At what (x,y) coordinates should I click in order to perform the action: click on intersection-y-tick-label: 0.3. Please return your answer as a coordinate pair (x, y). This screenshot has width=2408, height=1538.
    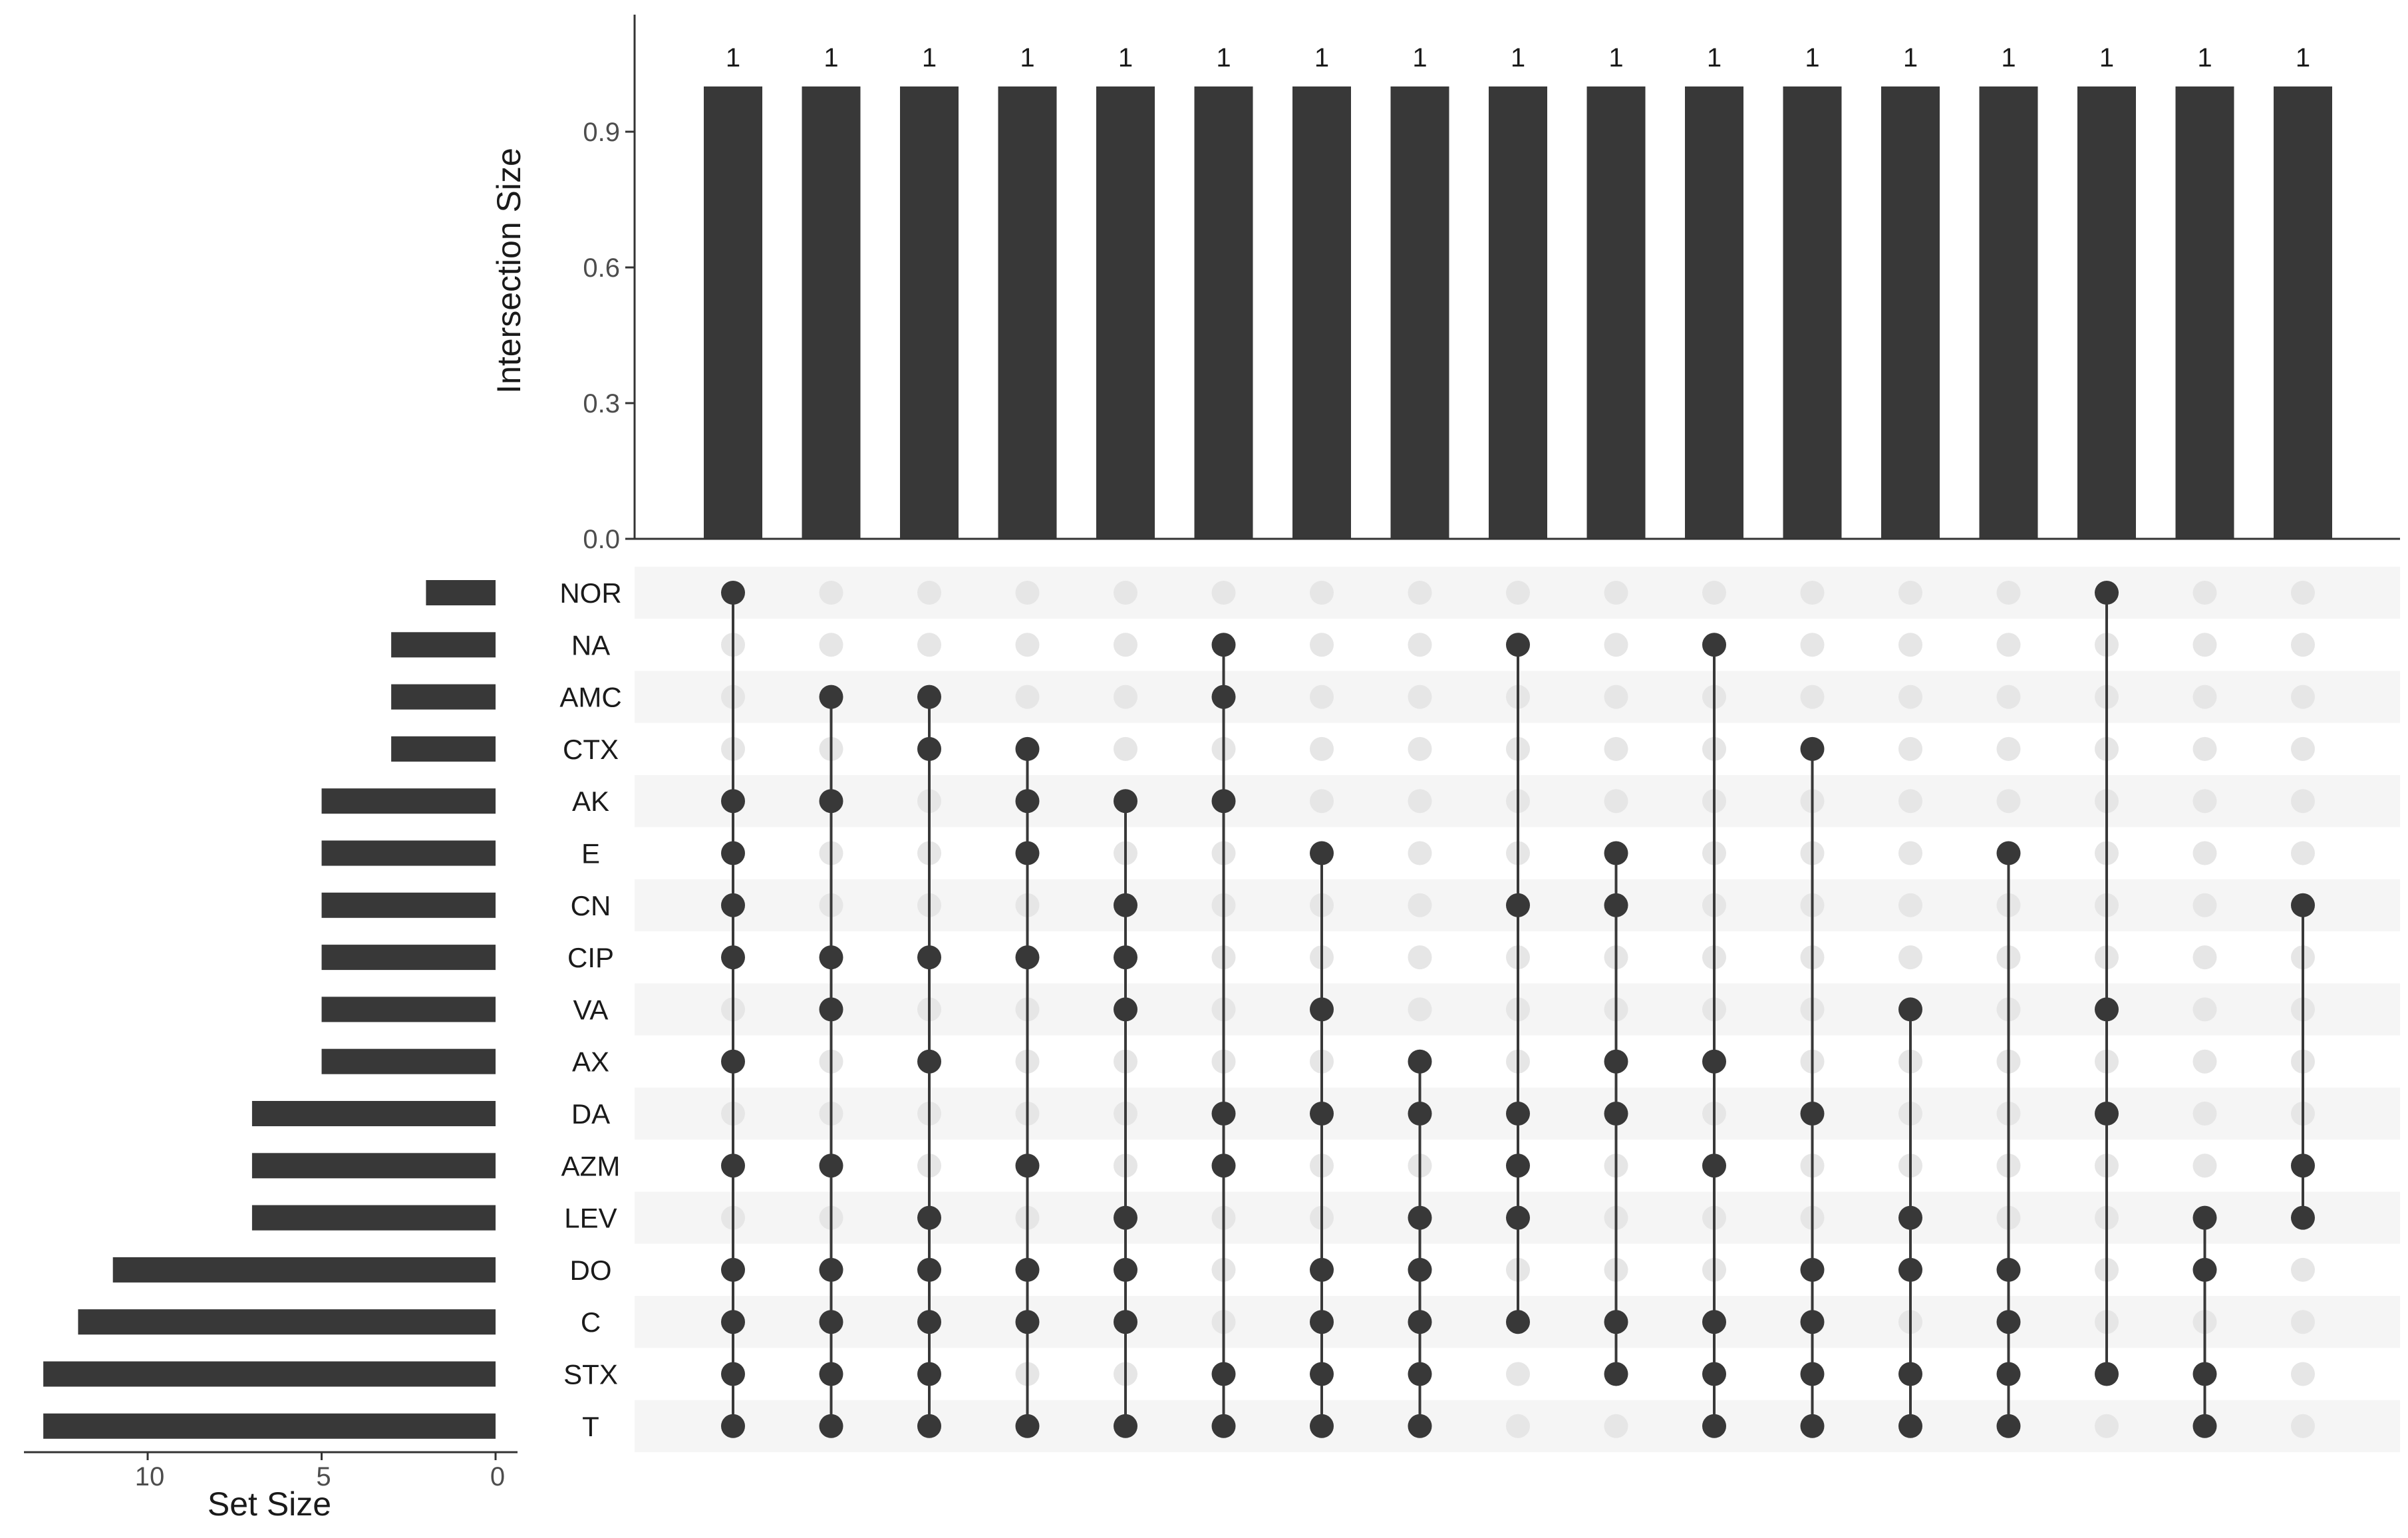
    Looking at the image, I should click on (601, 404).